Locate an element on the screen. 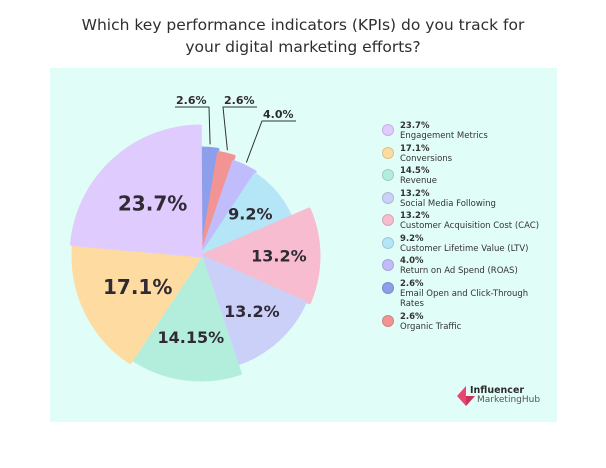  legend-label: Conversions is located at coordinates (426, 158).